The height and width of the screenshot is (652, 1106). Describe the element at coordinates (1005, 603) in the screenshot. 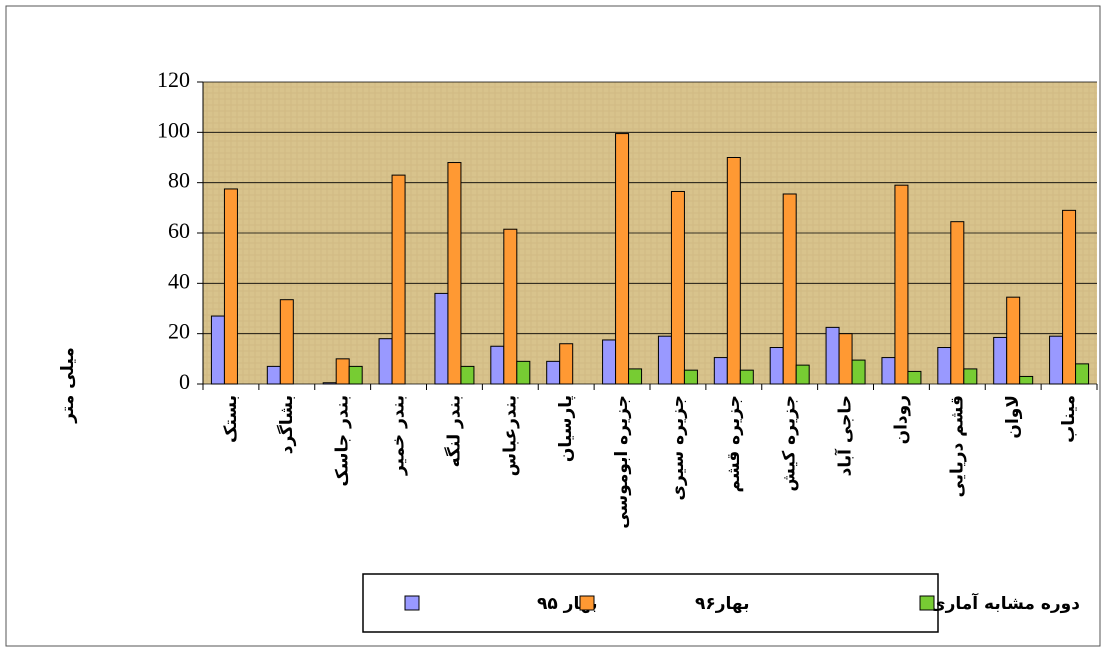

I see `legend-label: دوره مشابه آماری` at that location.